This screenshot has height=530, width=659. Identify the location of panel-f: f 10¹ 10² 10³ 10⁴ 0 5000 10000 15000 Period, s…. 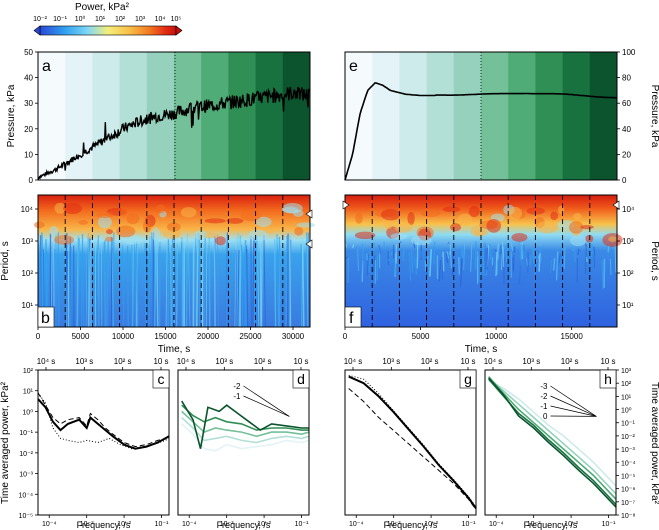
(500, 274).